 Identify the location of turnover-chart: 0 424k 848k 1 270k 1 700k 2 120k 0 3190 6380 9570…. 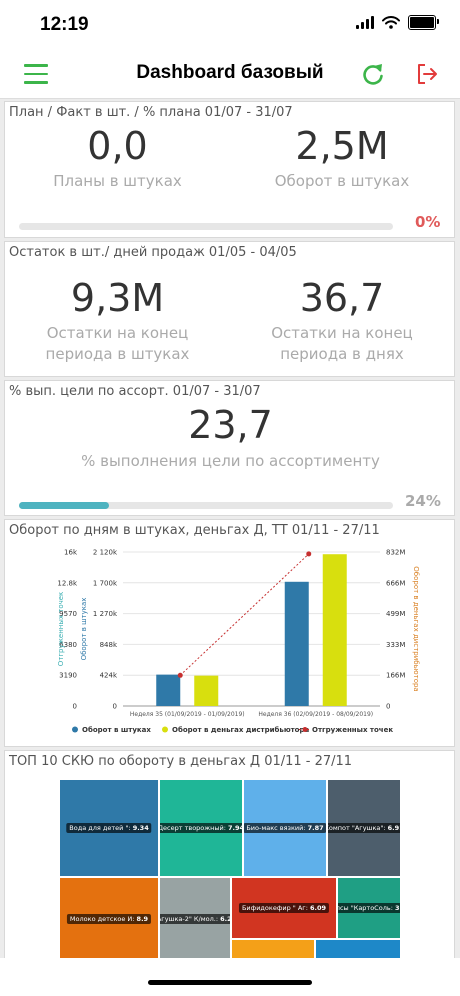
(238, 642).